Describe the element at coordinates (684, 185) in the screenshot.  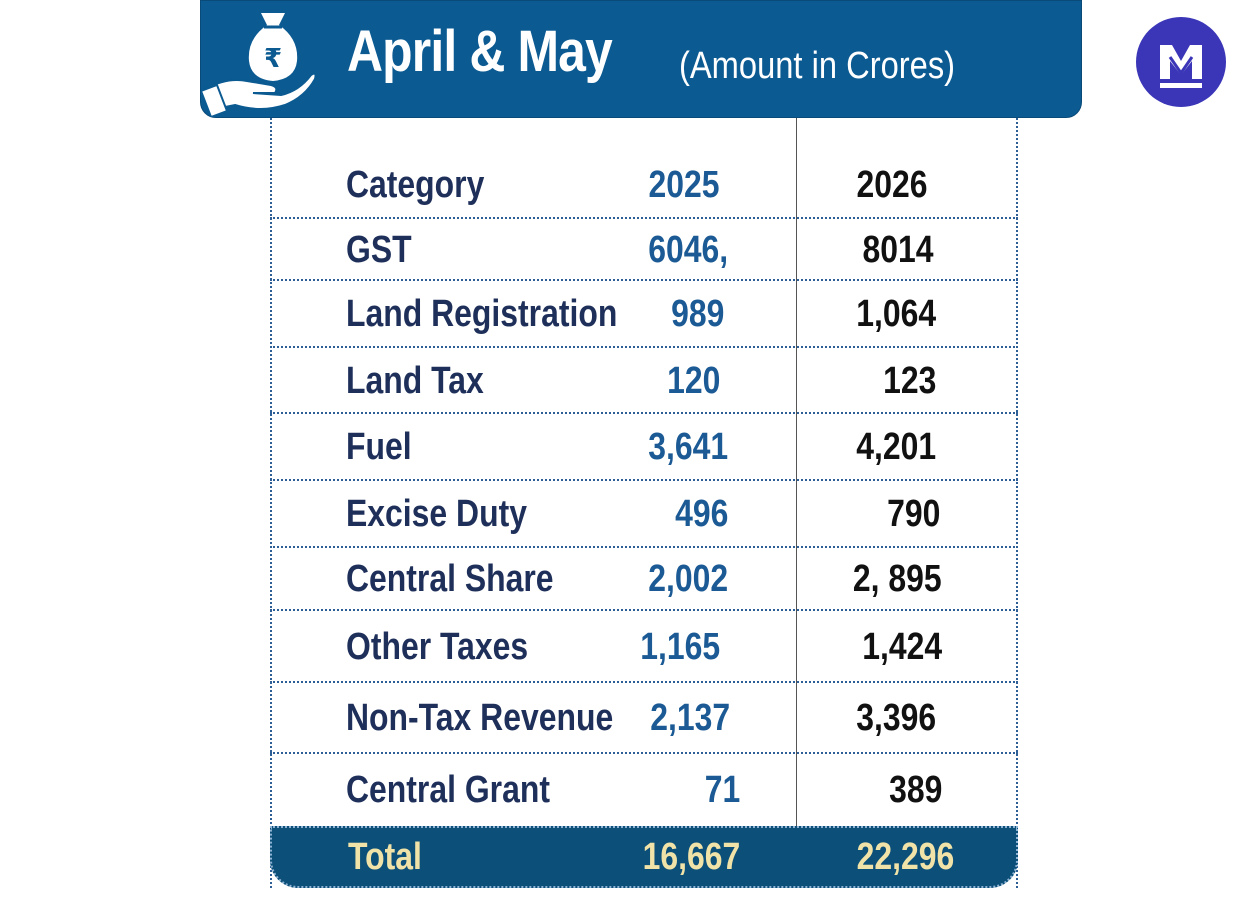
I see `column-header-2025: 2025` at that location.